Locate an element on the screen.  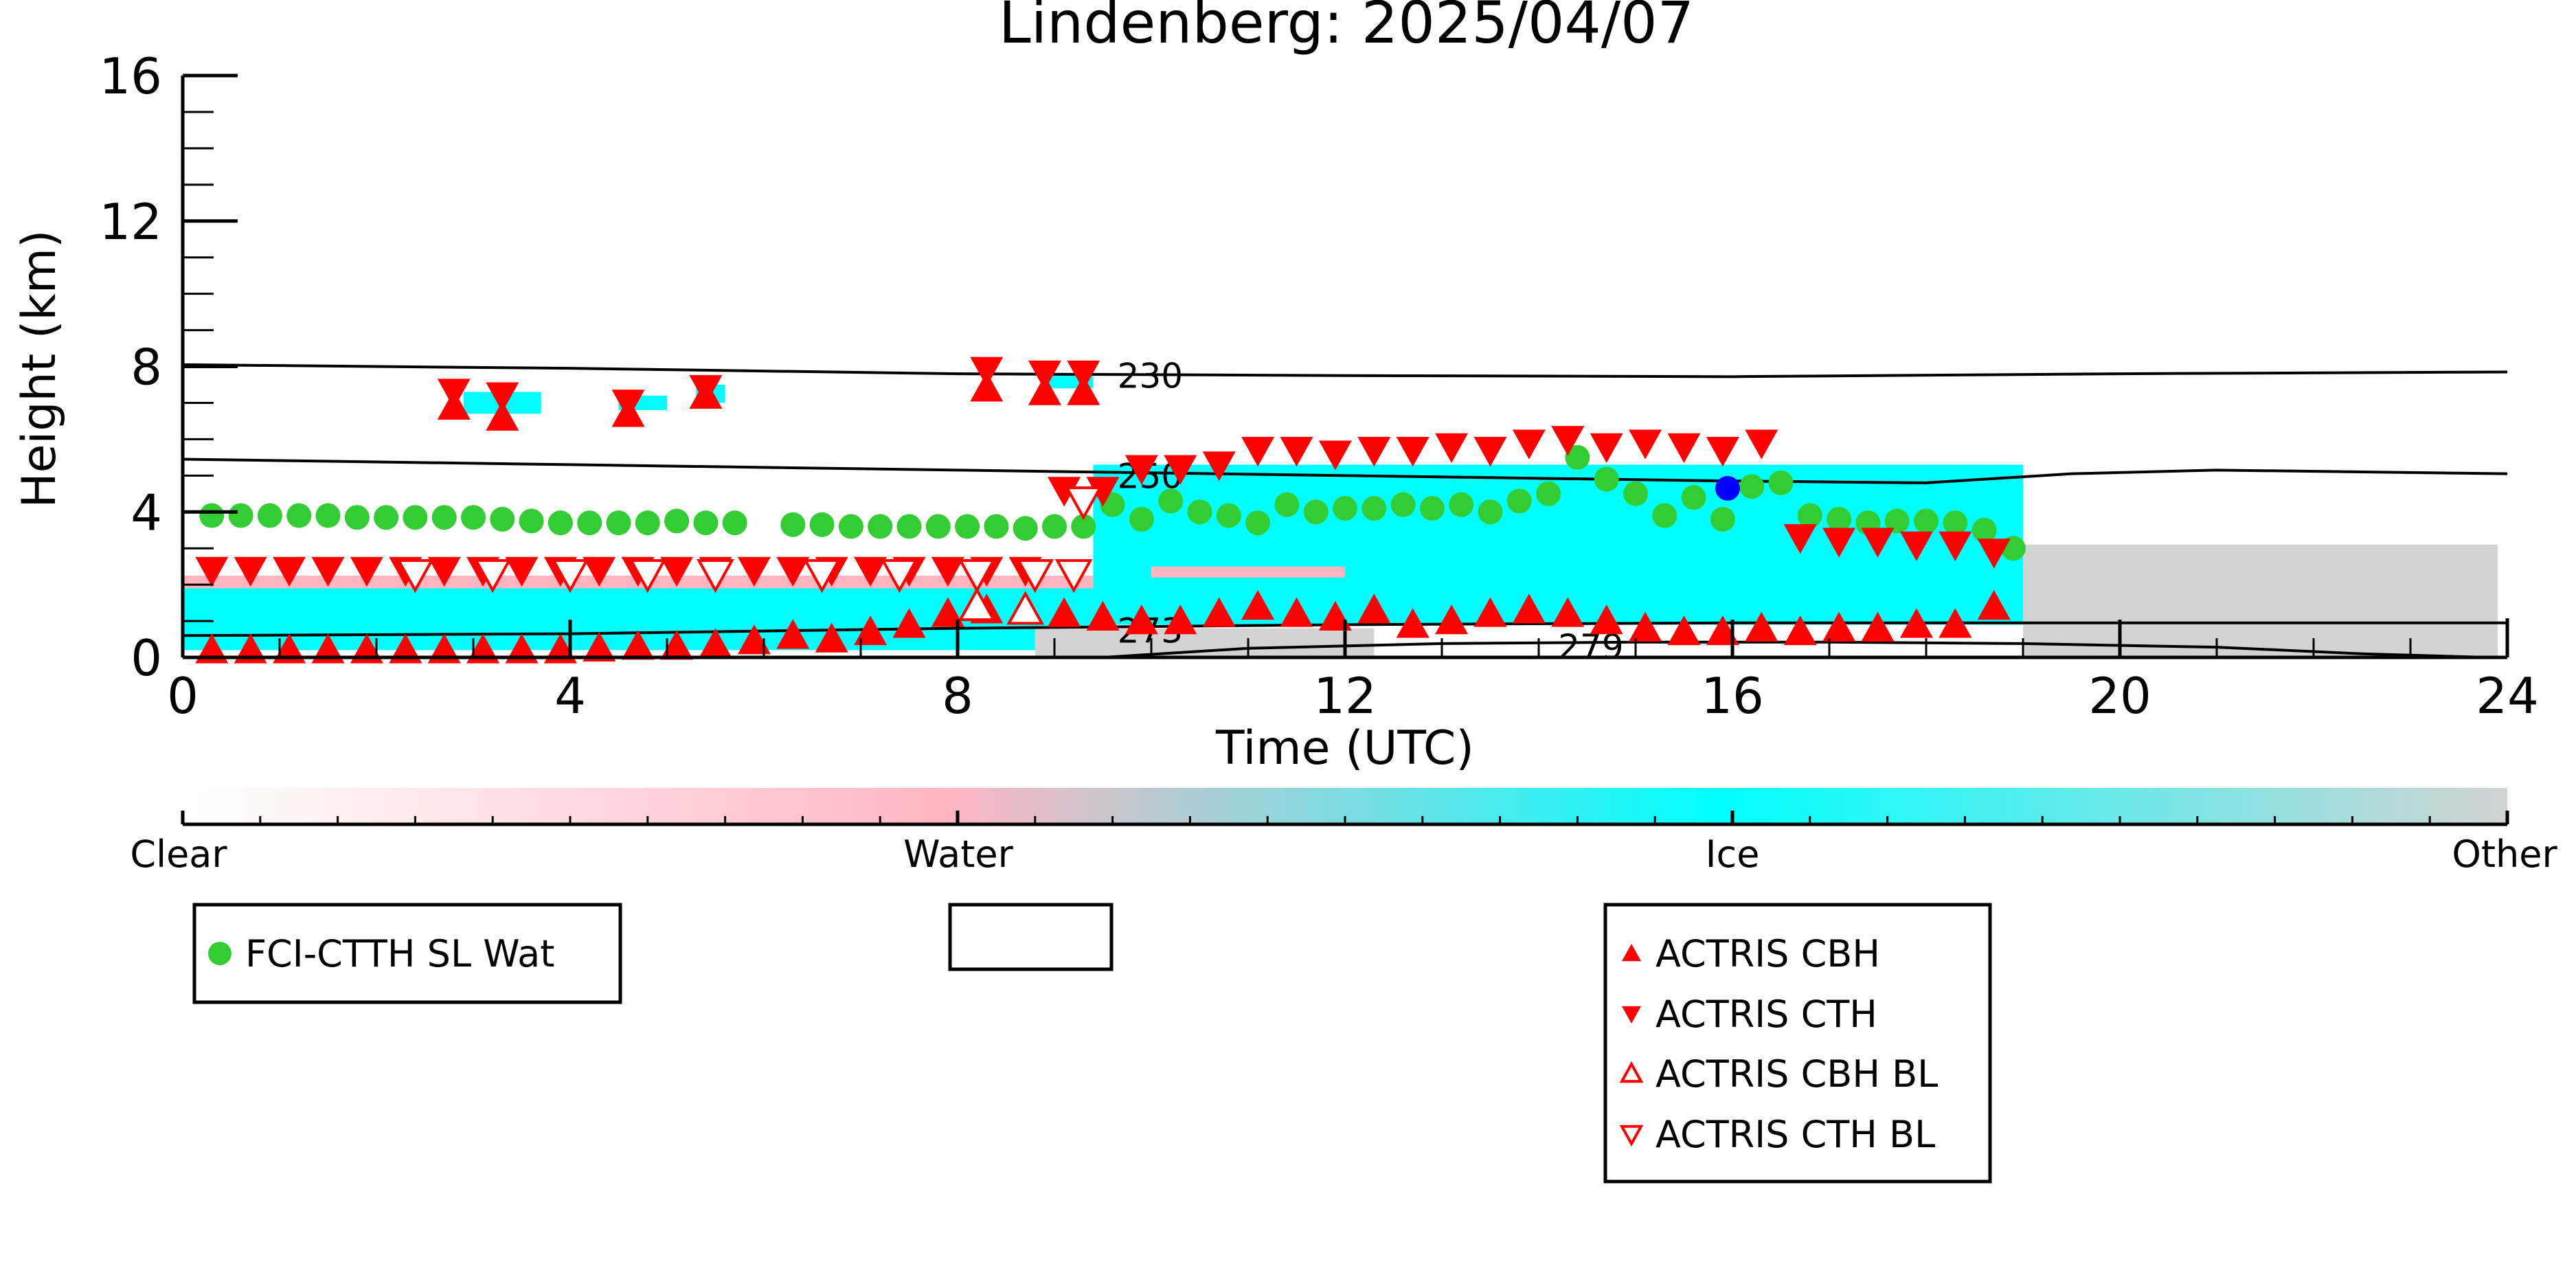
y-tick-label: 8 is located at coordinates (146, 367).